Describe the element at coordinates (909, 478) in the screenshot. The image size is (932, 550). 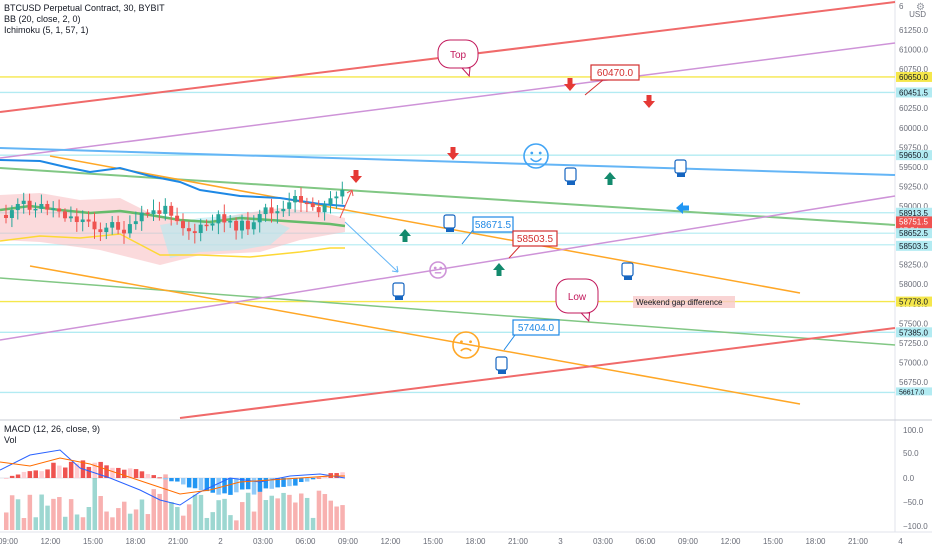
I see `macd-tick-label: 0.0` at that location.